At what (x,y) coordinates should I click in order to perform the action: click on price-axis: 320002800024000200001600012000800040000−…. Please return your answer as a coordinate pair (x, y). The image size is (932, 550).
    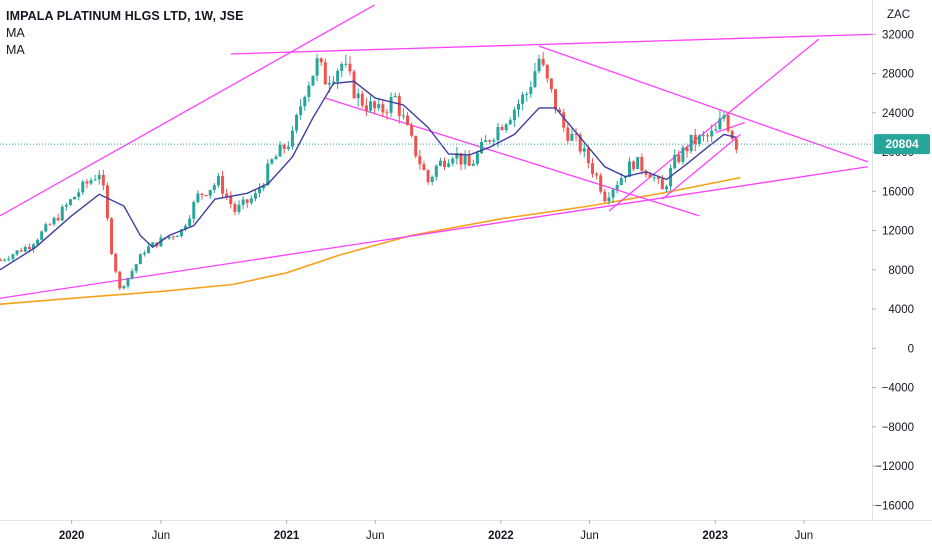
    Looking at the image, I should click on (893, 270).